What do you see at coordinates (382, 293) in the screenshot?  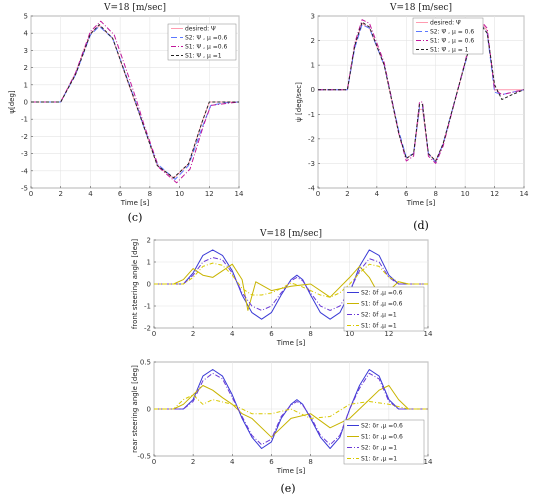 I see `legend-label: S2: δf ,μ =0.6` at bounding box center [382, 293].